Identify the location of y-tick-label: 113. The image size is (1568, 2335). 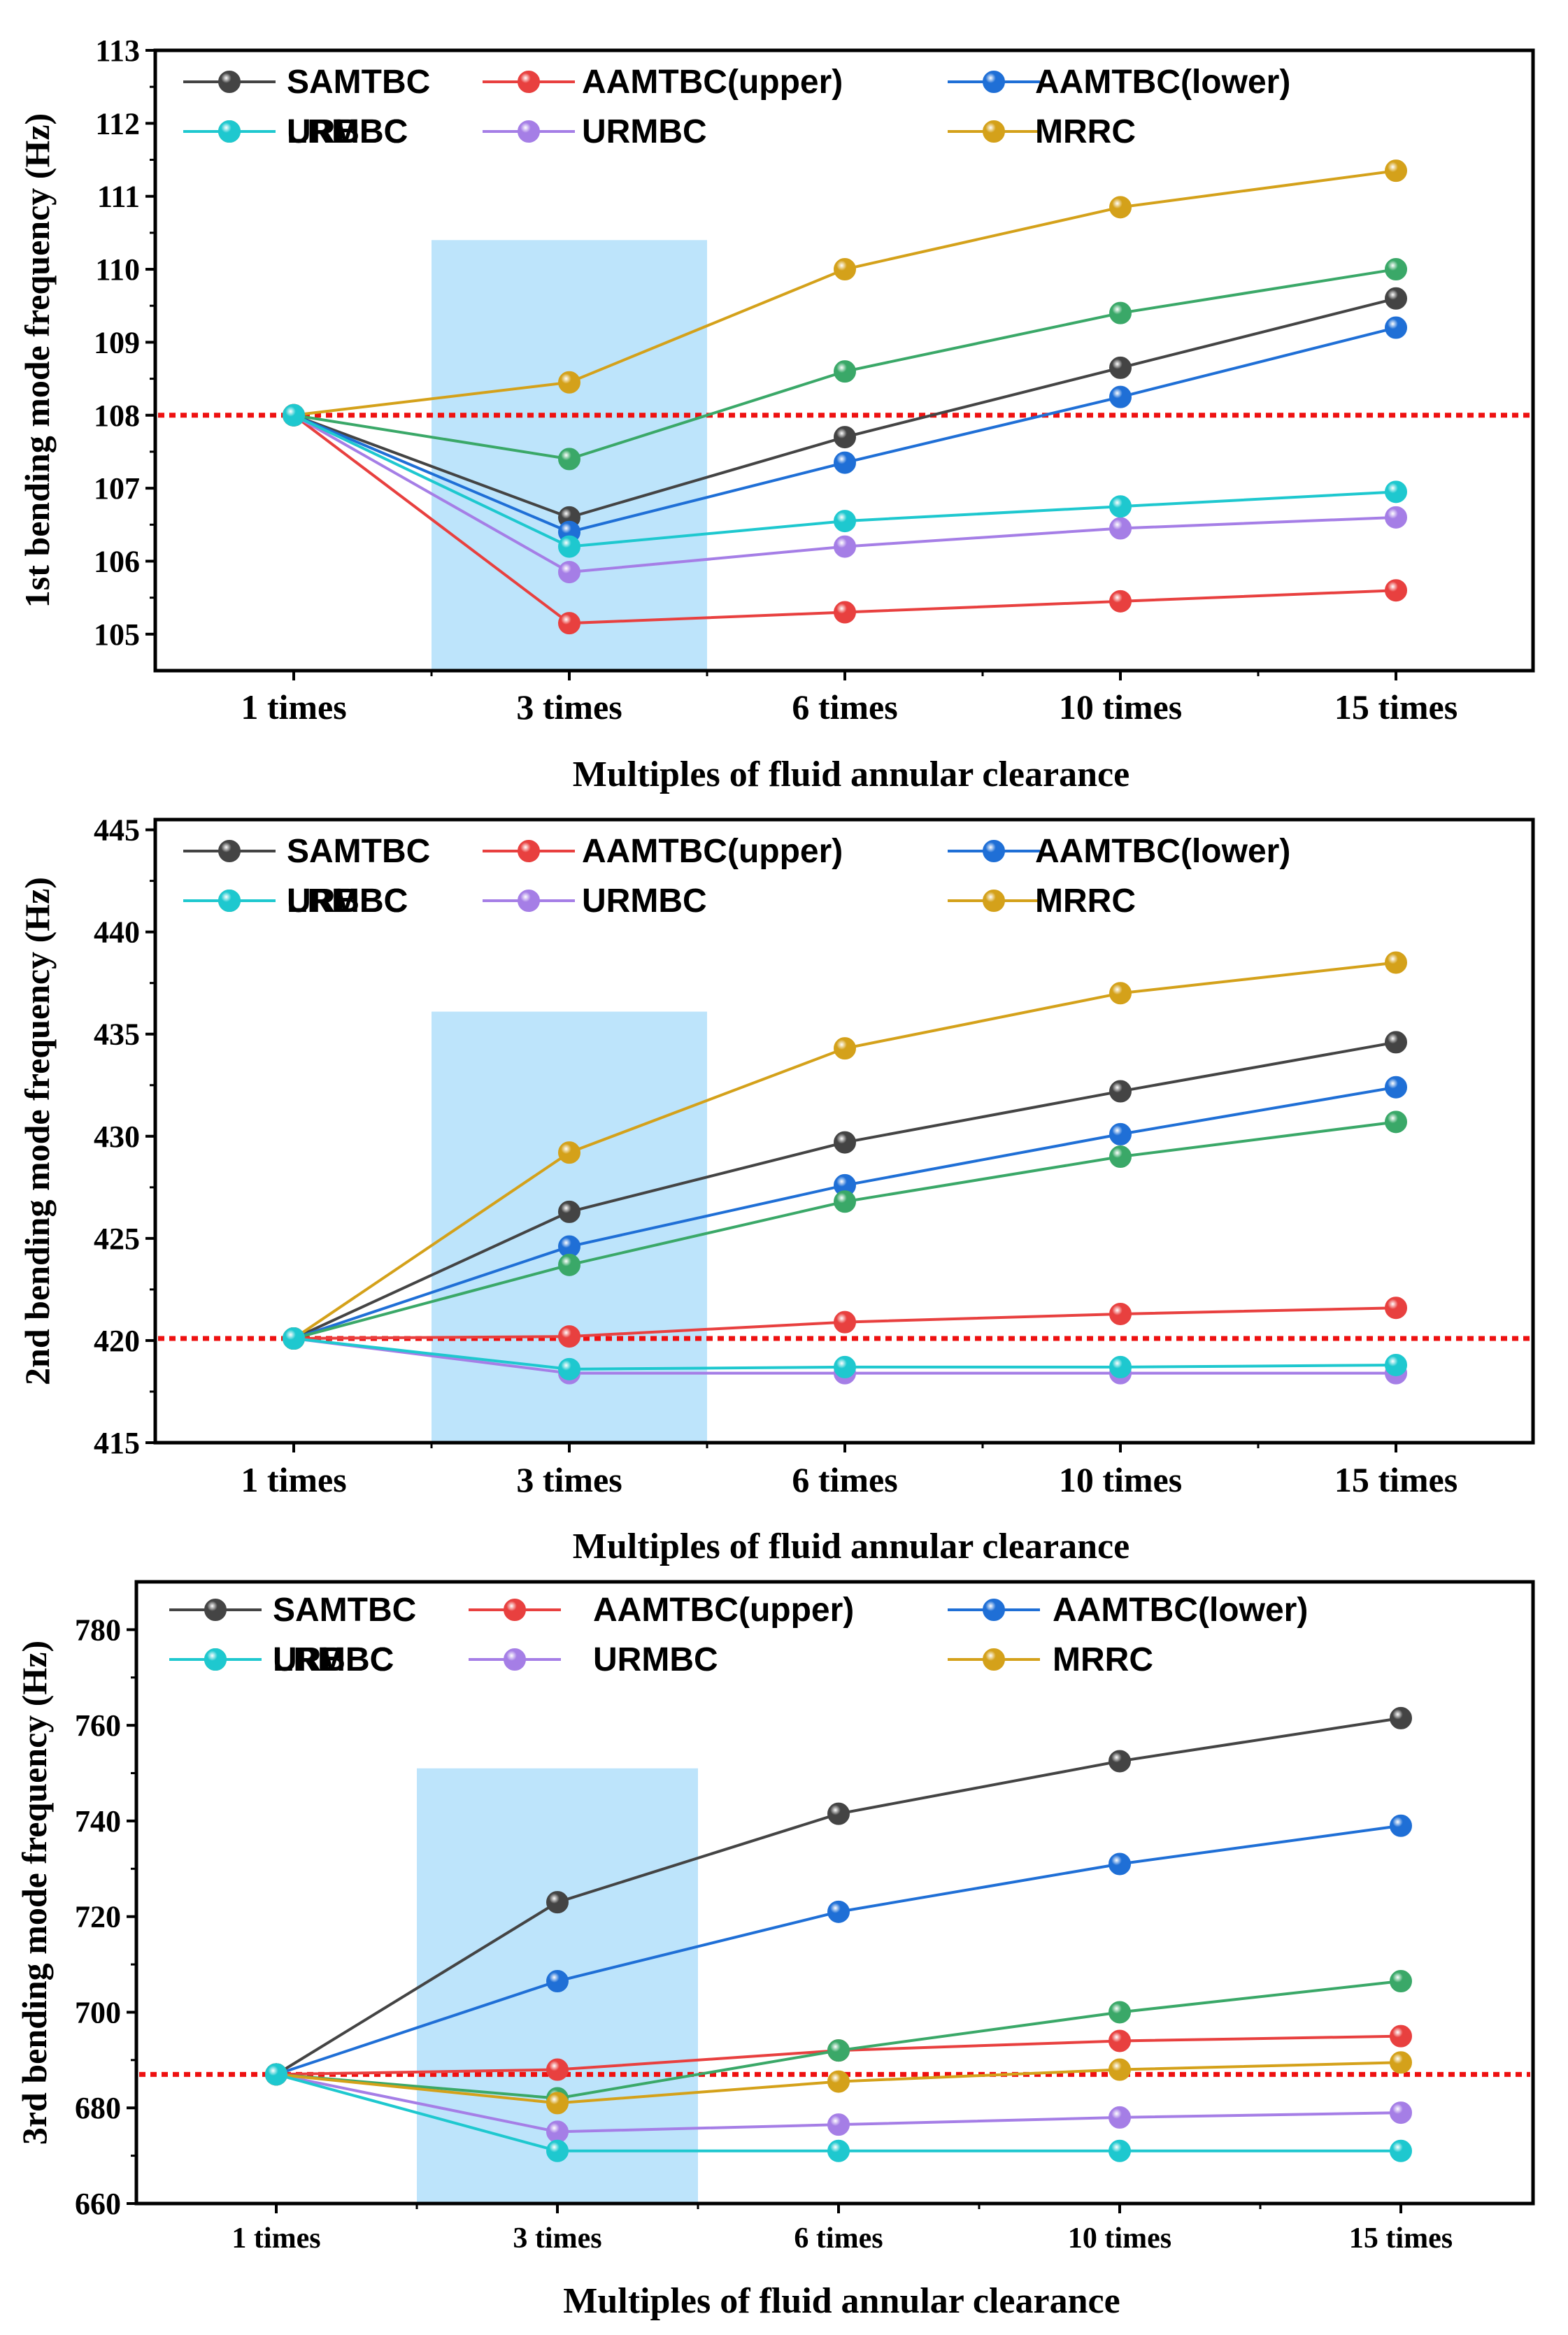
(117, 51).